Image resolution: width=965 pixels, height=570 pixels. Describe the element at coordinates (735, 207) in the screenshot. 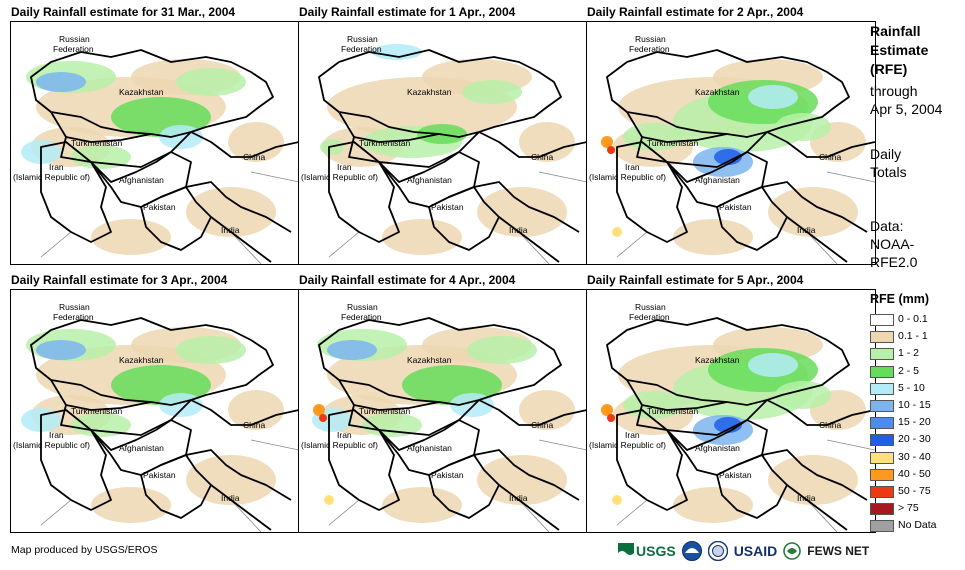

I see `country-label: Pakistan` at that location.